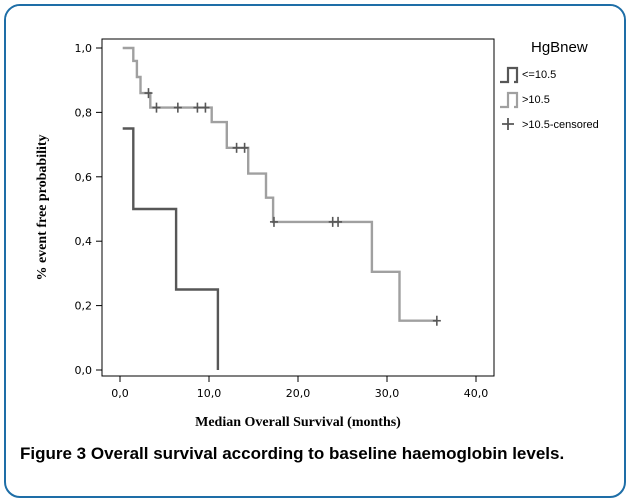  Describe the element at coordinates (84, 177) in the screenshot. I see `y-tick-label: 0,6` at that location.